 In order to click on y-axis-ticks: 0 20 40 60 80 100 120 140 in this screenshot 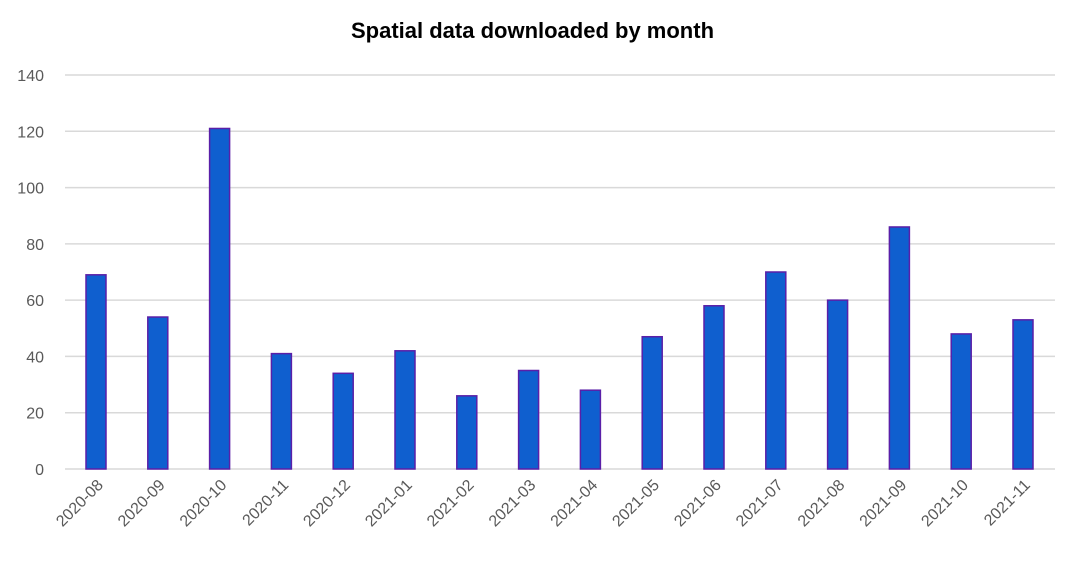, I will do `click(30, 273)`.